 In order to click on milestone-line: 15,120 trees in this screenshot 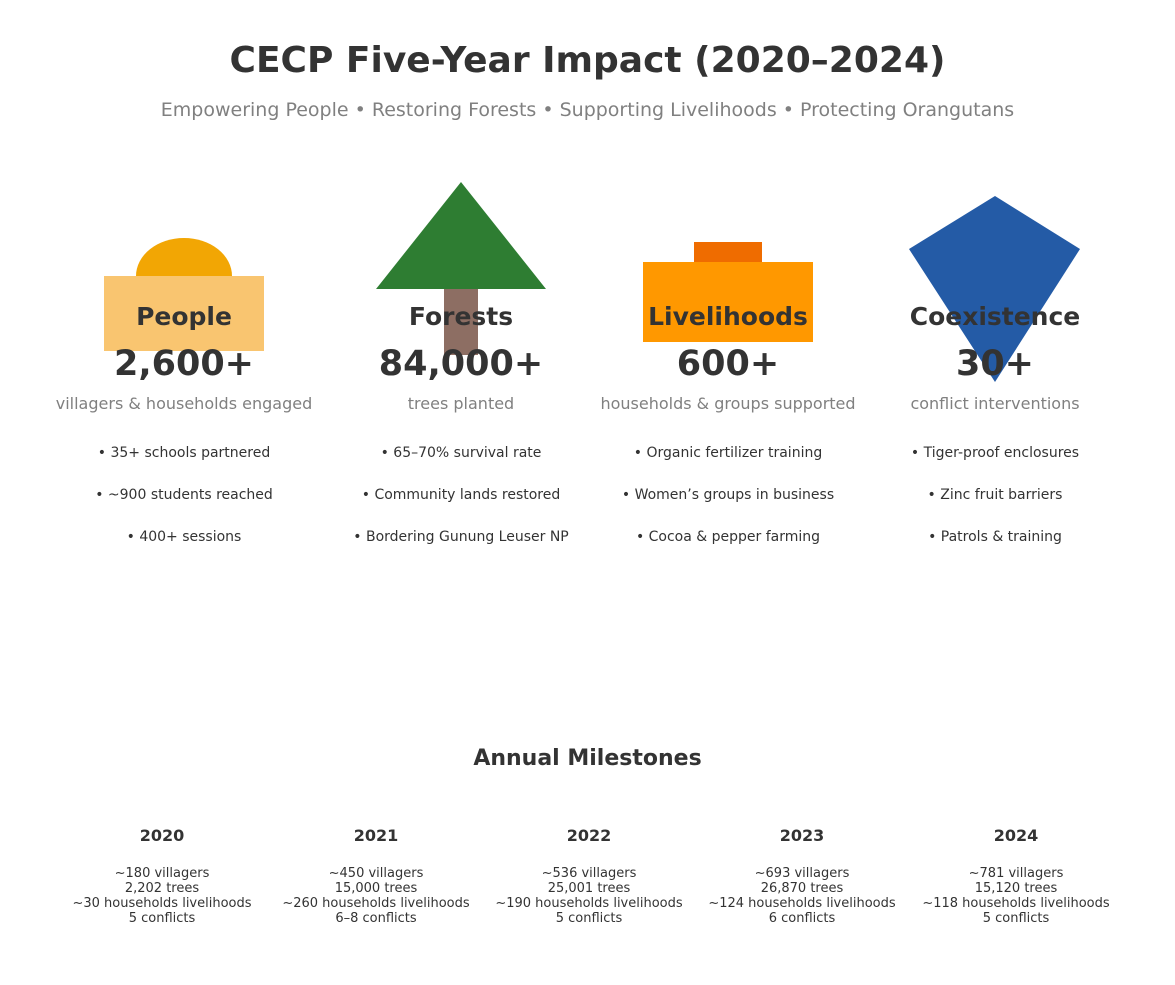, I will do `click(1016, 888)`.